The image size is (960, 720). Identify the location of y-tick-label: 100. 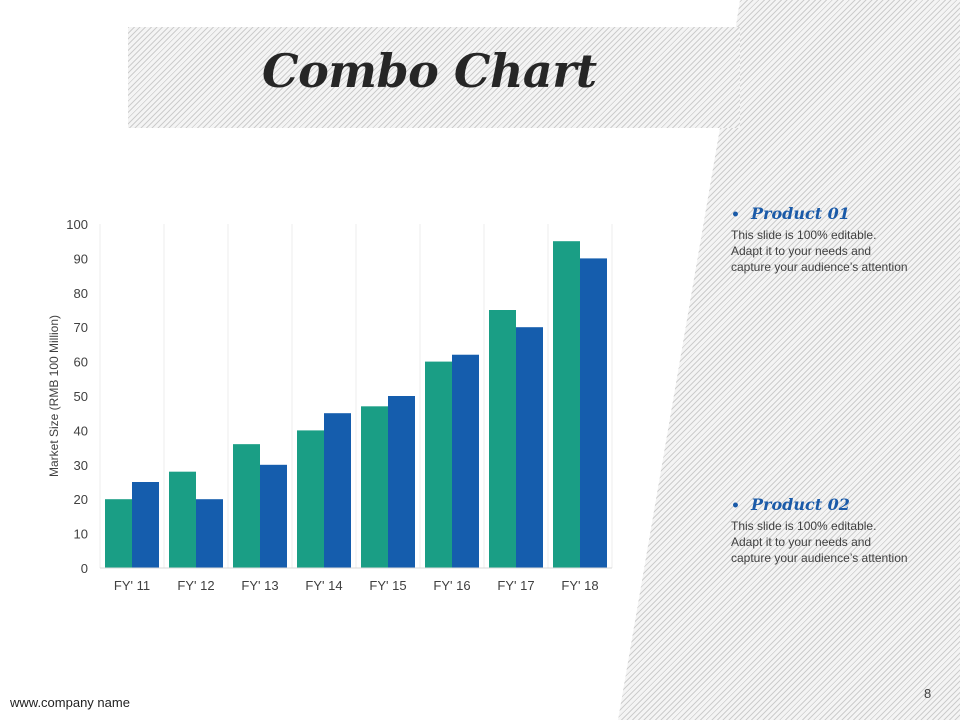
(77, 224).